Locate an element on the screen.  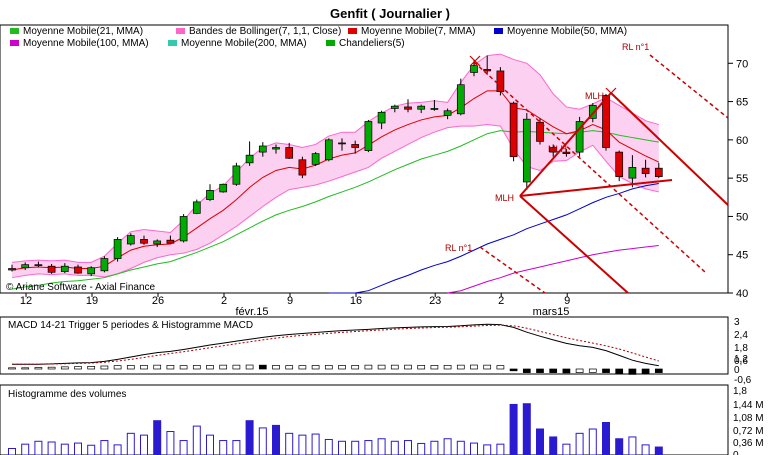
legend-label-0: Moyenne Mobile(21, MMA) is located at coordinates (83, 31).